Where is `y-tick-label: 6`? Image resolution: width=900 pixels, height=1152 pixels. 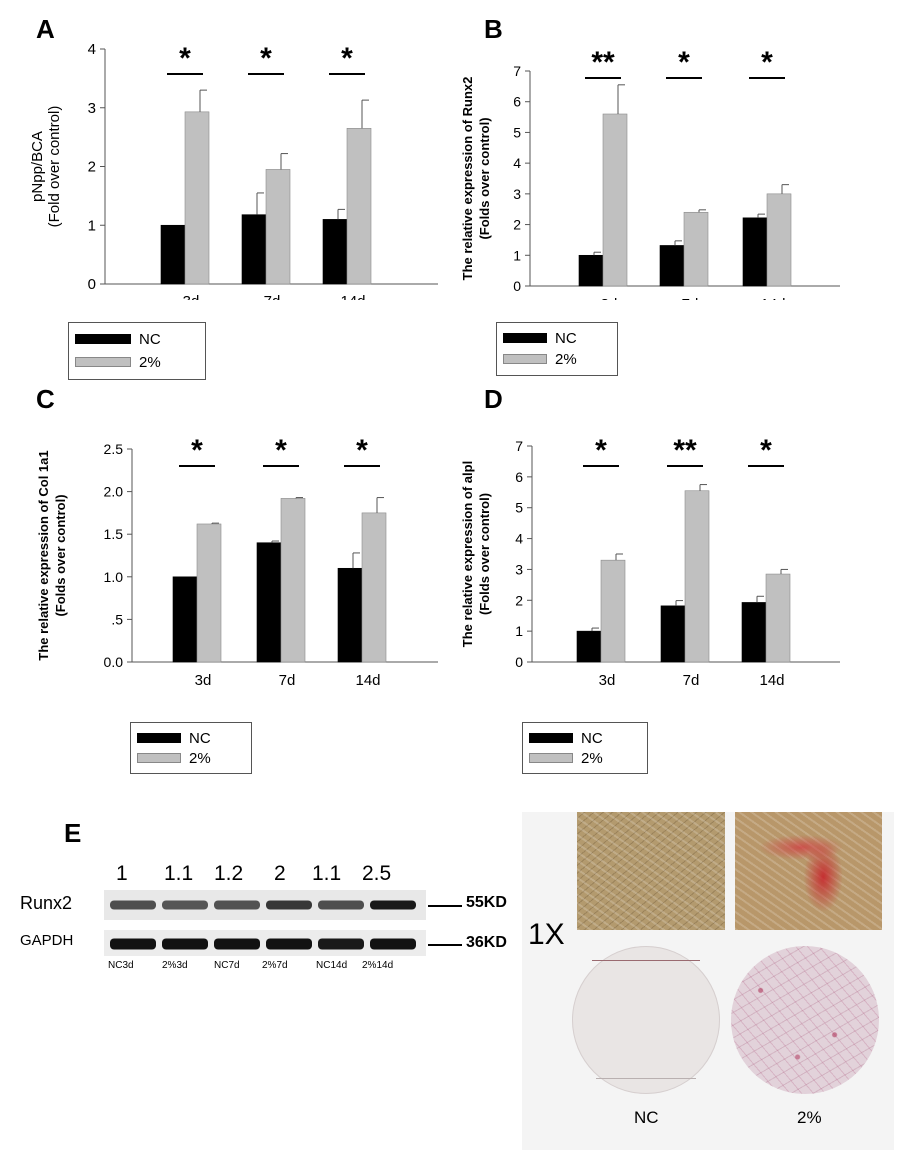 y-tick-label: 6 is located at coordinates (519, 477).